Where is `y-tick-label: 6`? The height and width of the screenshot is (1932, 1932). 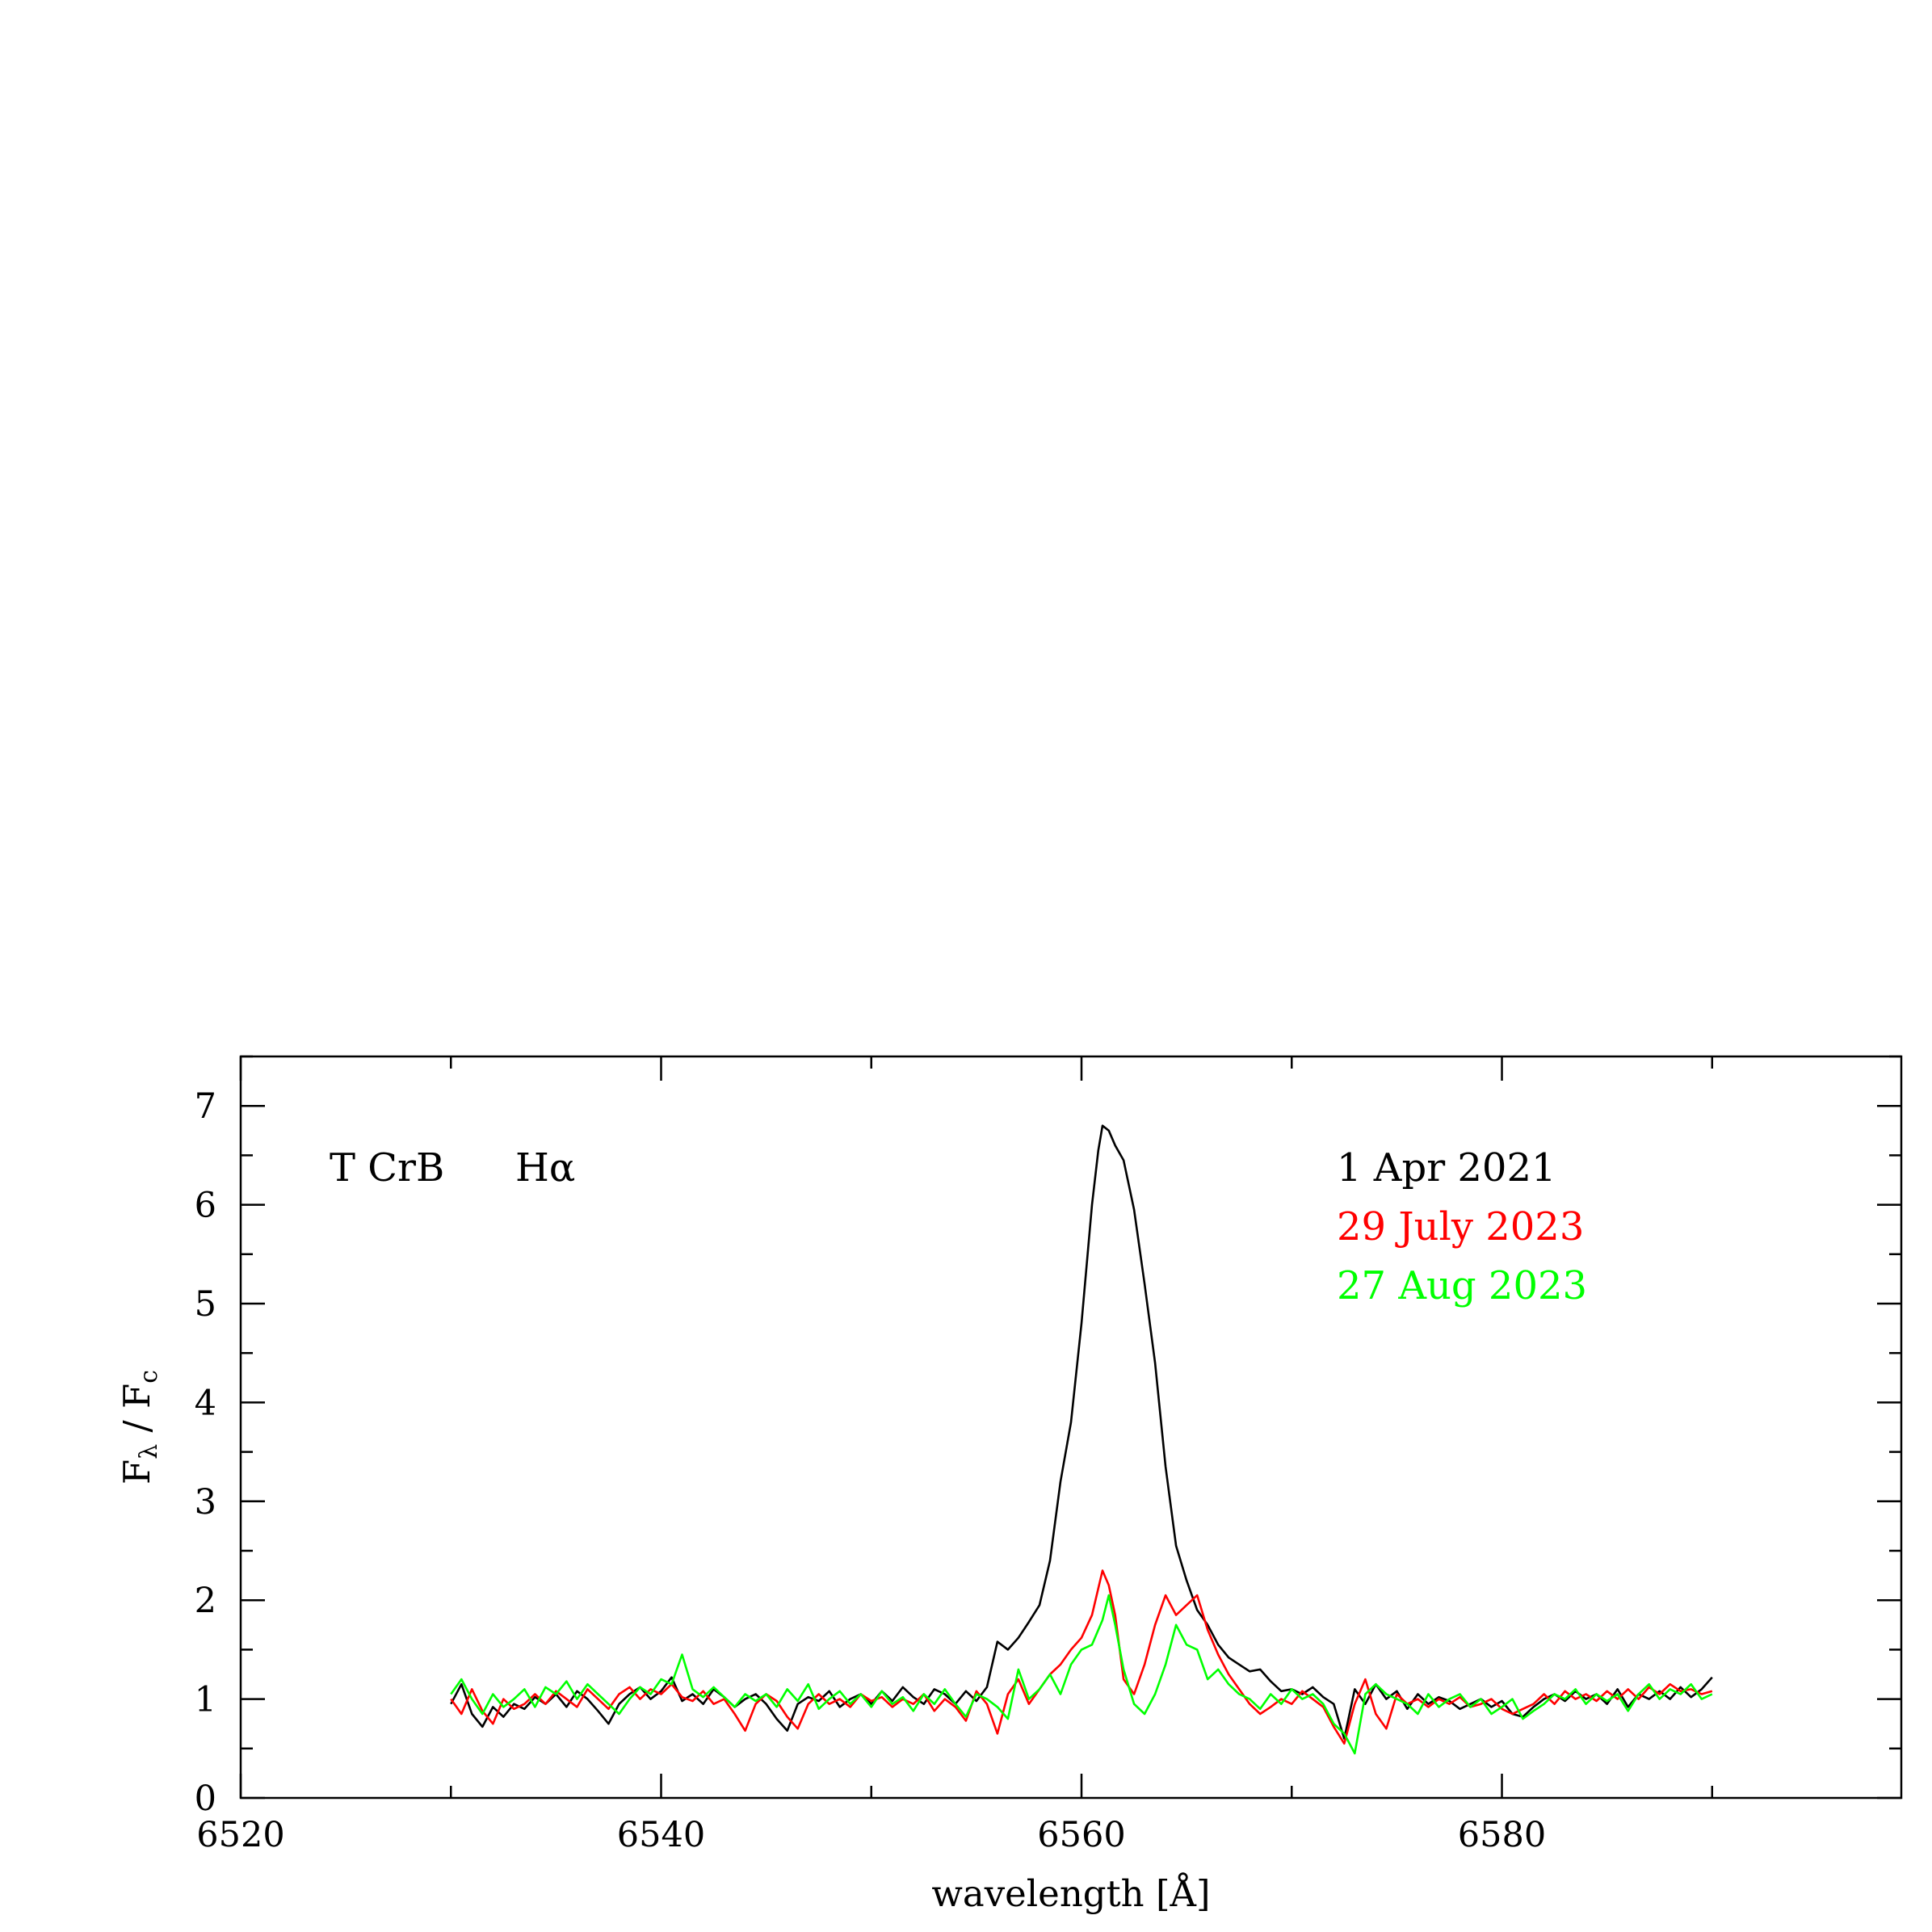 y-tick-label: 6 is located at coordinates (206, 1206).